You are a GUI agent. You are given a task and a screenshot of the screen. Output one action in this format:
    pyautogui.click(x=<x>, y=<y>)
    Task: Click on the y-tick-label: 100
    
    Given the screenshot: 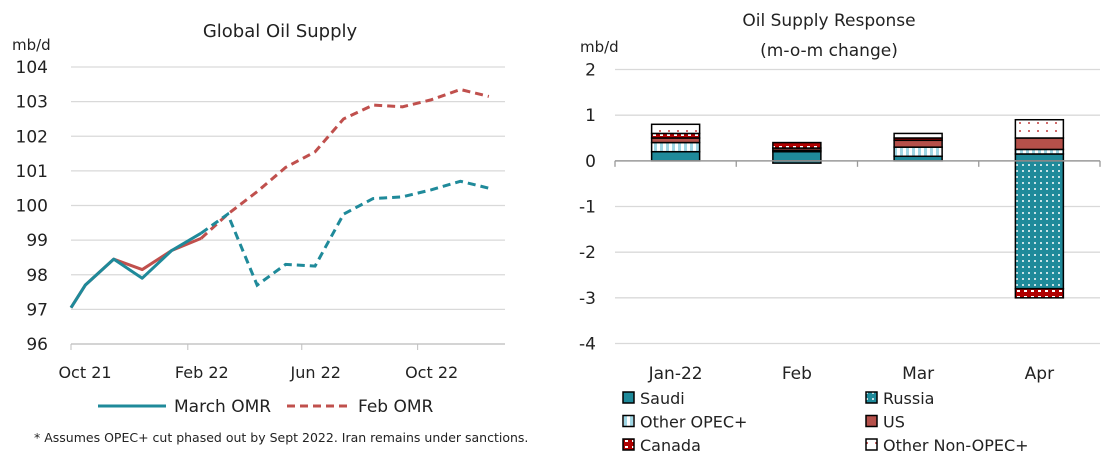 What is the action you would take?
    pyautogui.click(x=32, y=207)
    